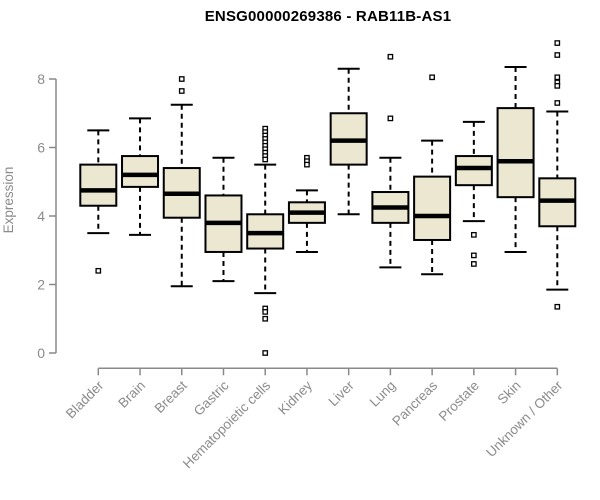  I want to click on y-tick-label: 2, so click(41, 285).